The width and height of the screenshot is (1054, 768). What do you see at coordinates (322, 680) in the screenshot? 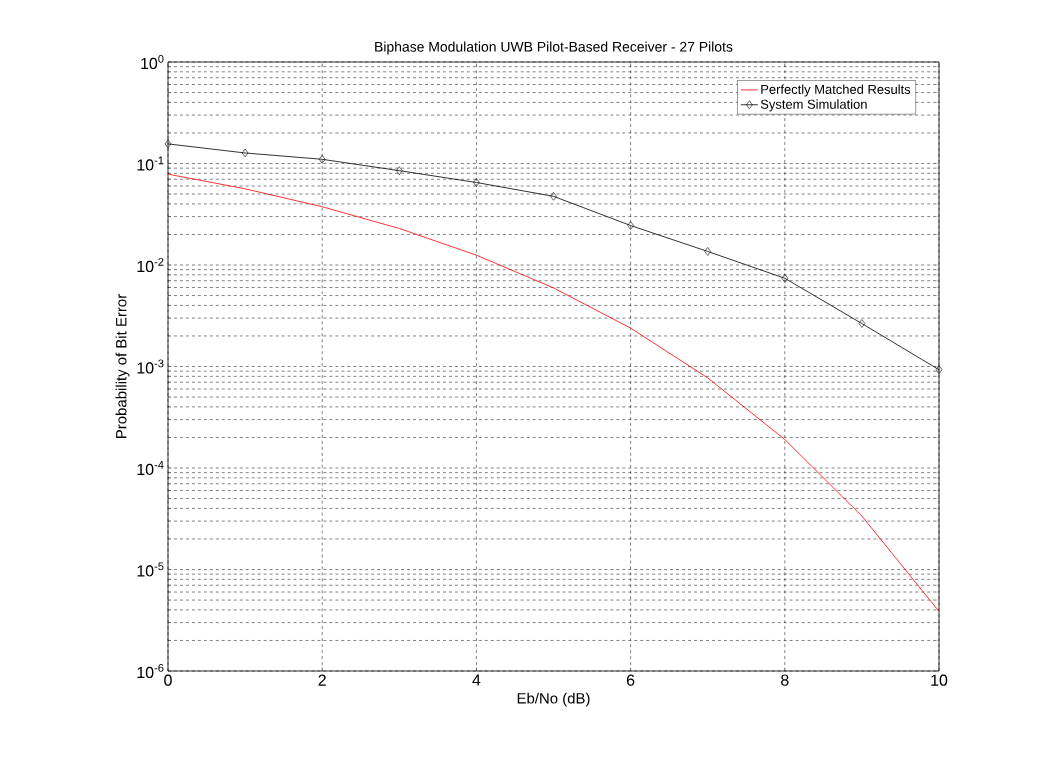
I see `x-tick-label: 2` at bounding box center [322, 680].